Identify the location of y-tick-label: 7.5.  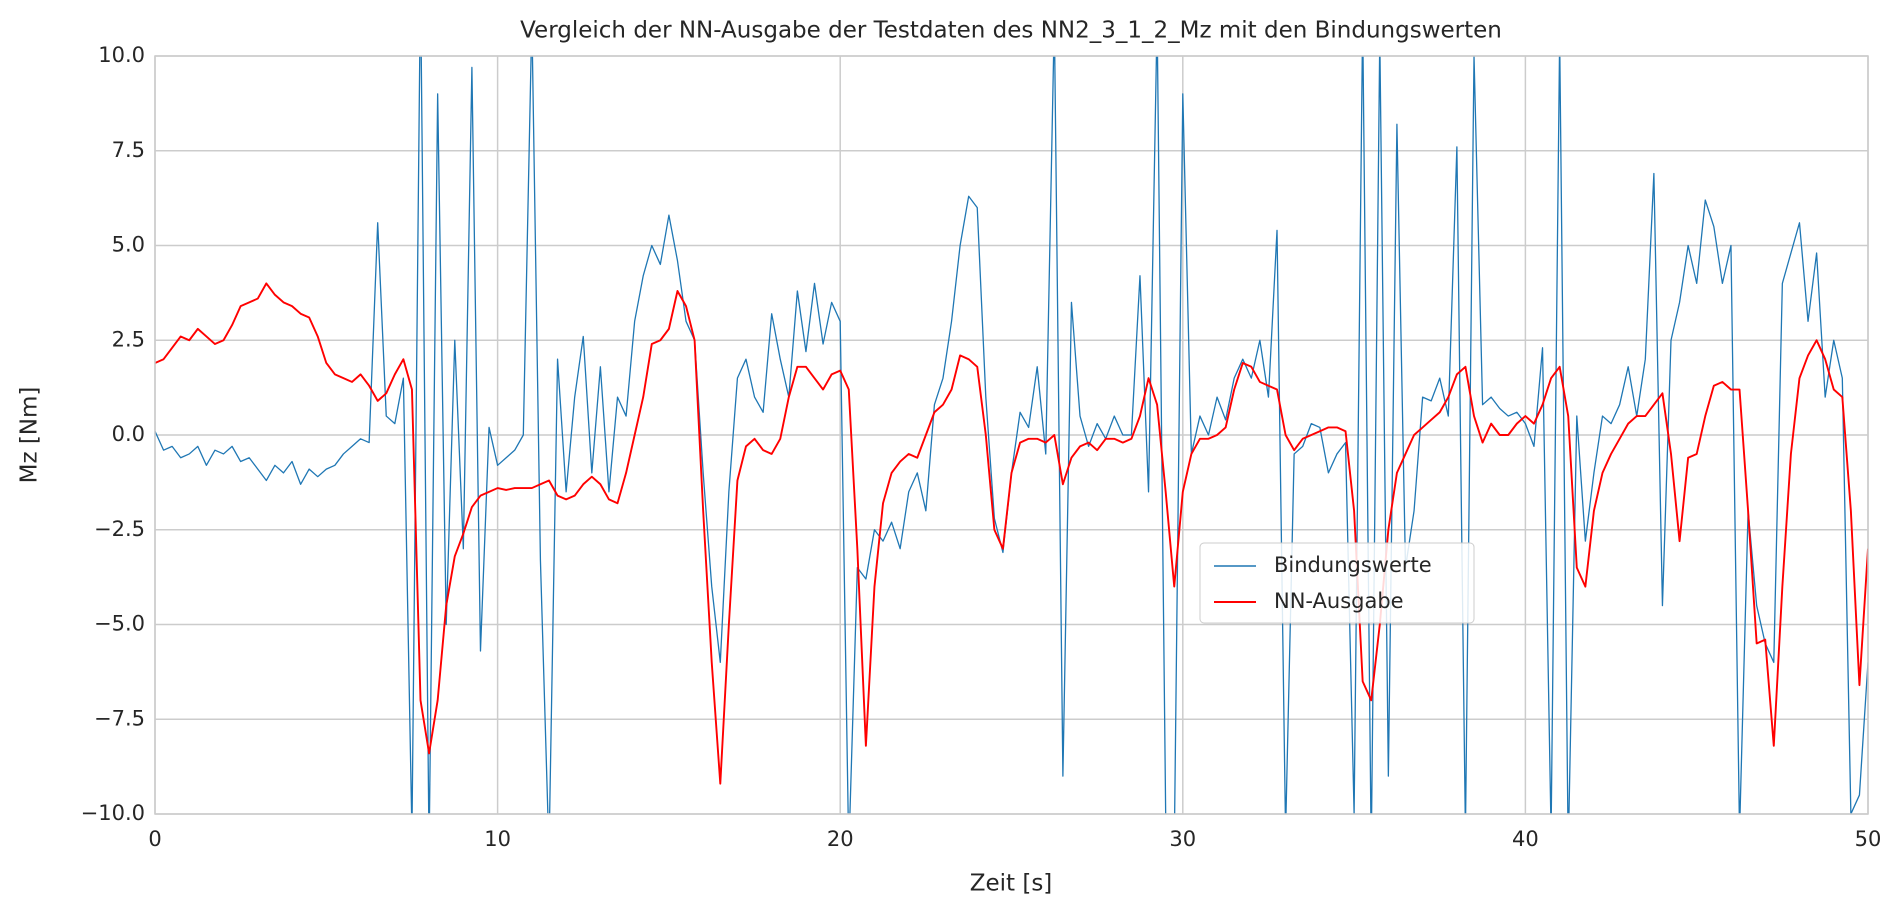
(128, 150).